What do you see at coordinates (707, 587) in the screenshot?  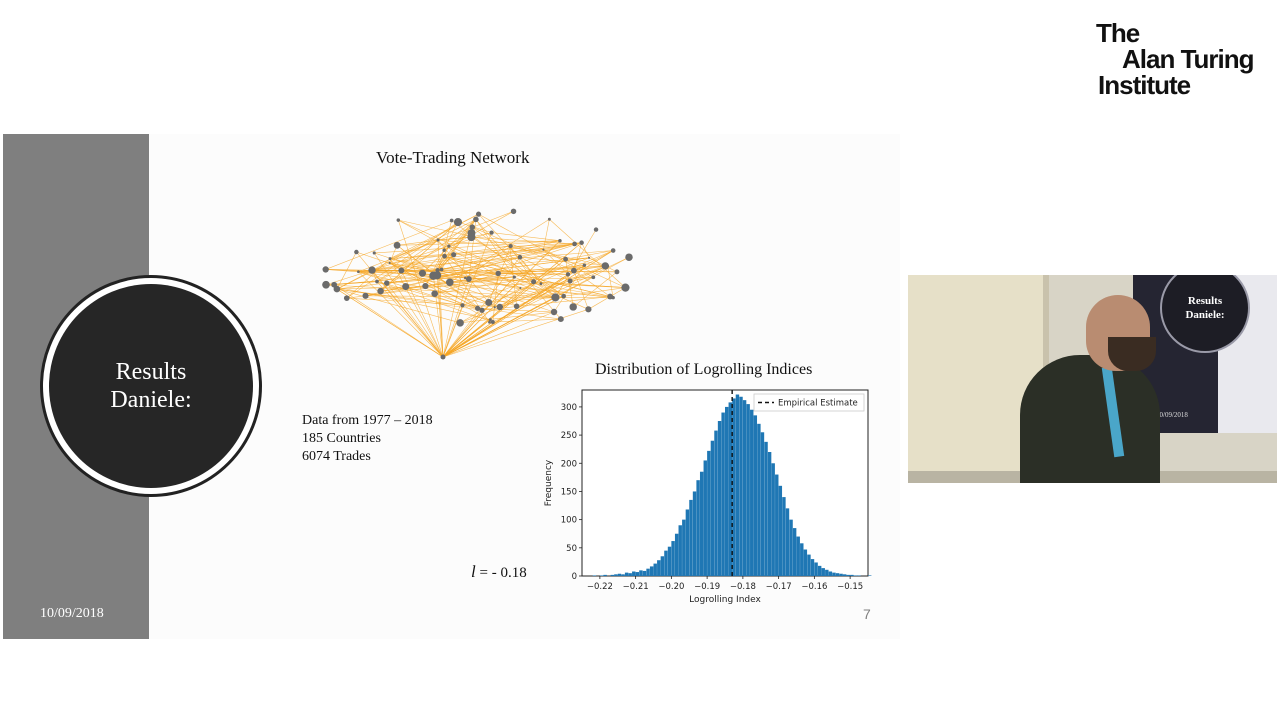 I see `x-tick-label: −0.19` at bounding box center [707, 587].